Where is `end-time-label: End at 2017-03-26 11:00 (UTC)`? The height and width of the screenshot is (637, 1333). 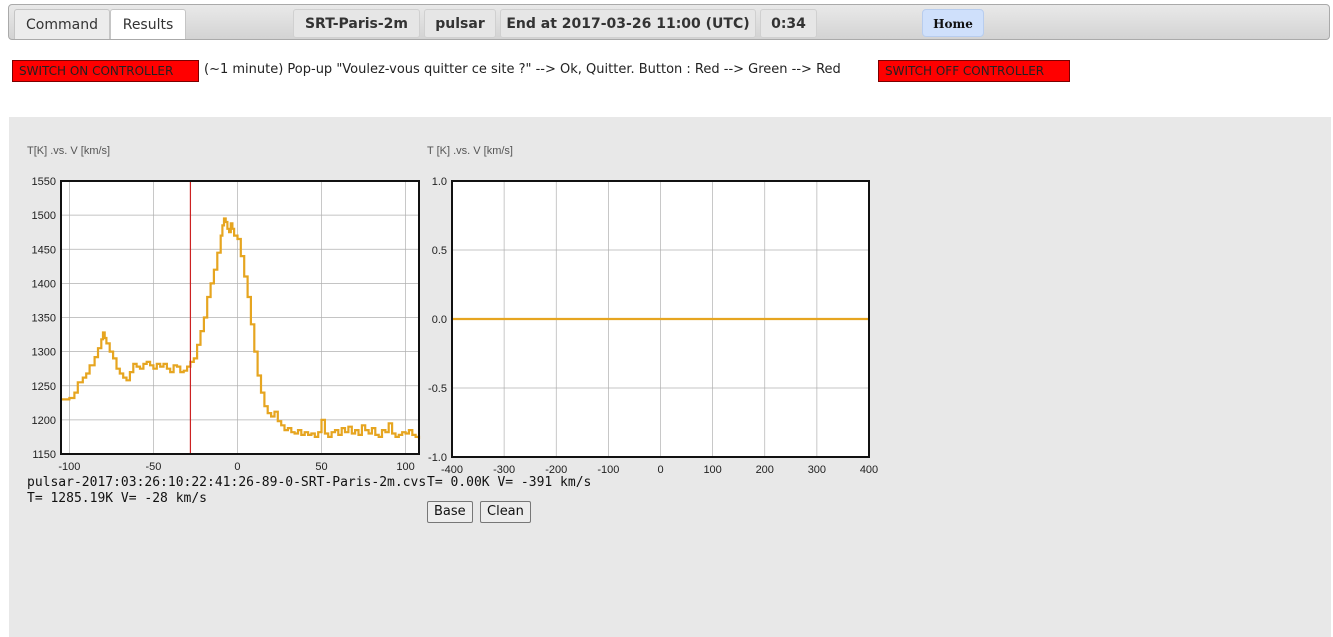
end-time-label: End at 2017-03-26 11:00 (UTC) is located at coordinates (628, 23).